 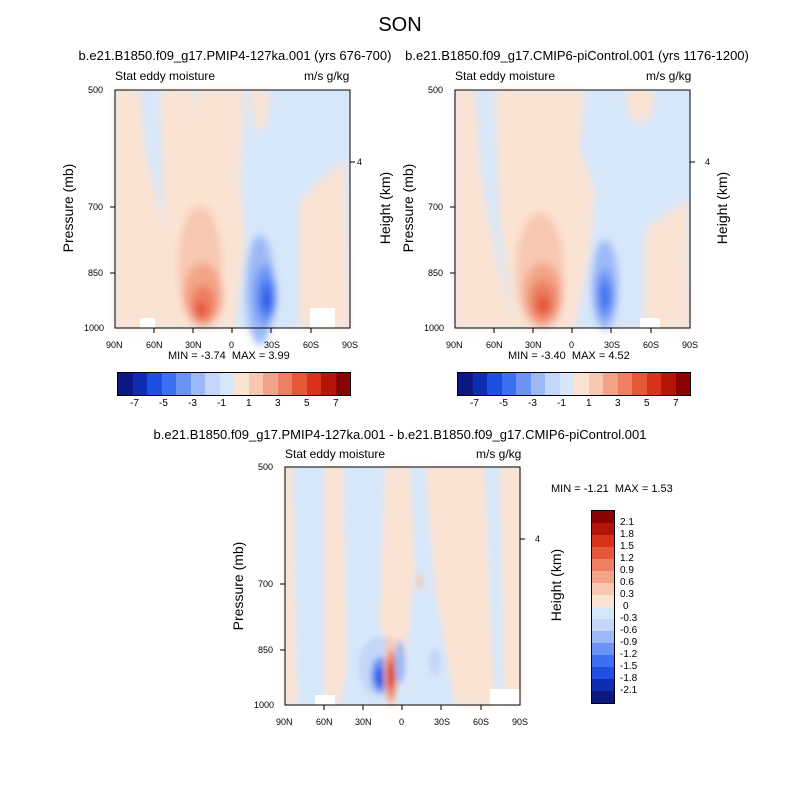 I want to click on panel-3-right-label: m/s g/kg, so click(x=499, y=454).